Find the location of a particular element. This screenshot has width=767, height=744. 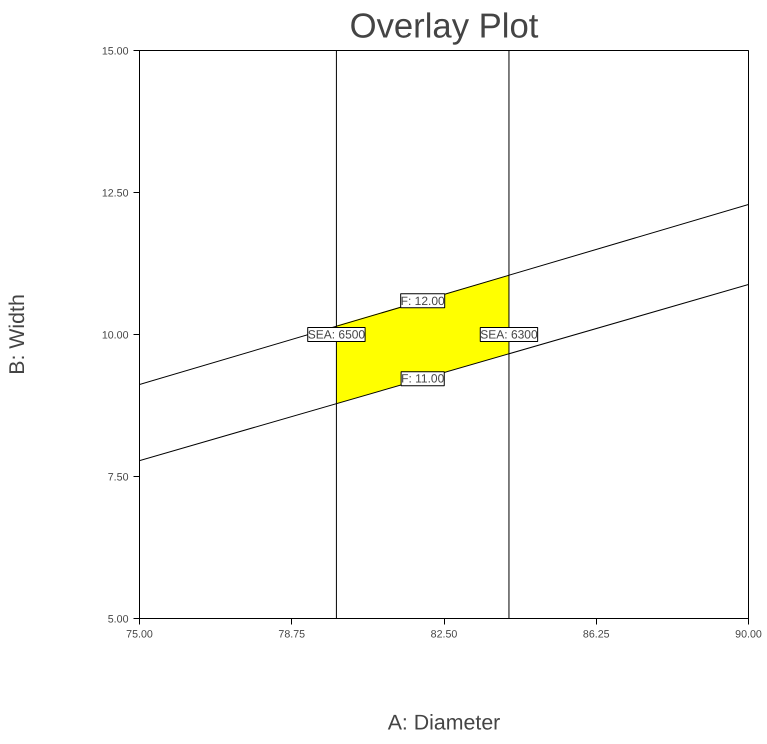

y-tick-label: 7.50 is located at coordinates (118, 478).